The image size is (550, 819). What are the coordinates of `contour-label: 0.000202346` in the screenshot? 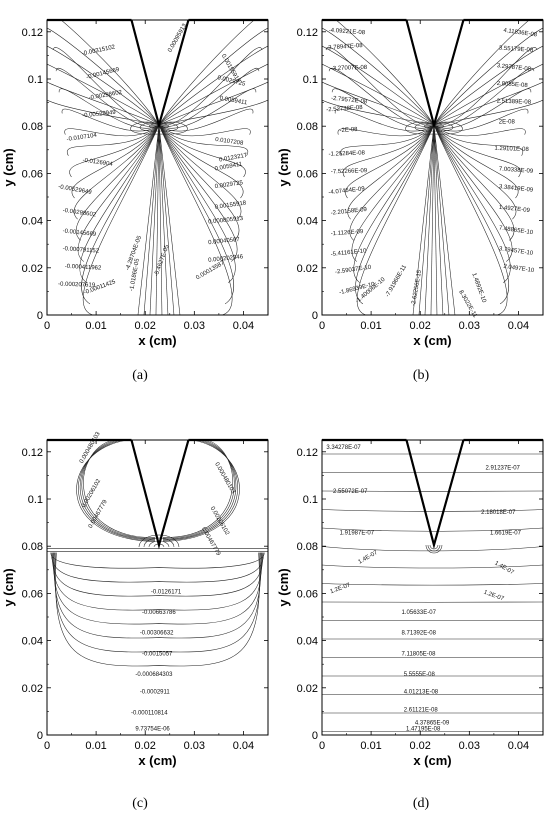 It's located at (226, 259).